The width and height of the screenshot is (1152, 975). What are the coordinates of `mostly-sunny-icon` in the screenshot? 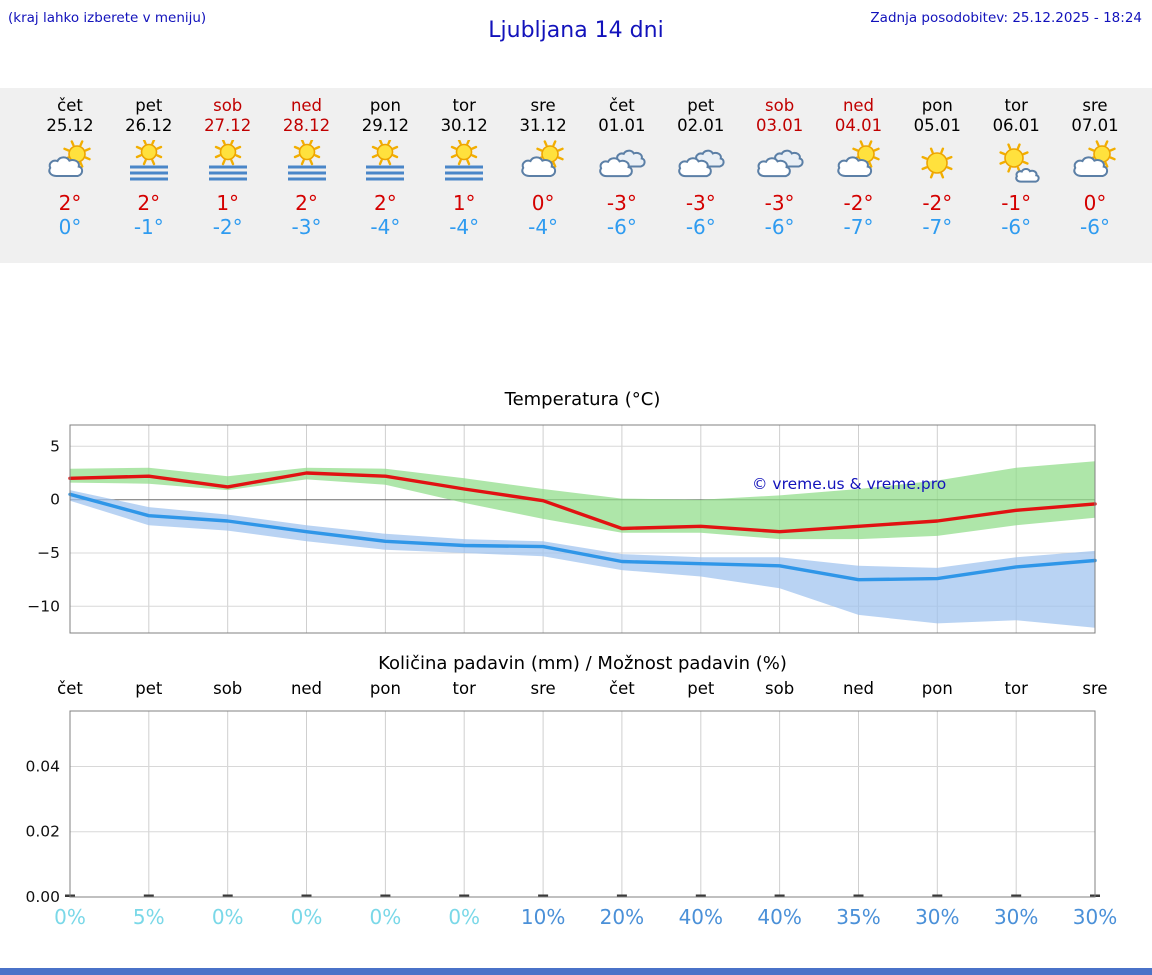 It's located at (1016, 163).